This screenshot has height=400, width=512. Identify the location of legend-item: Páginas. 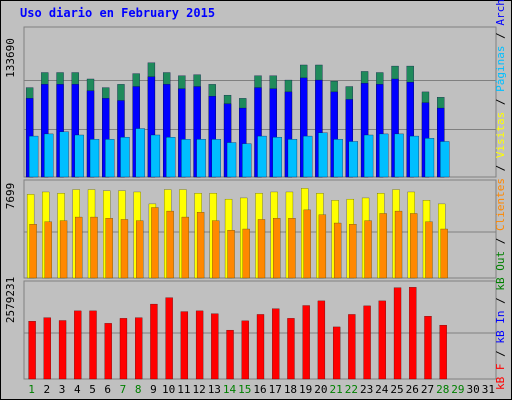
(500, 69).